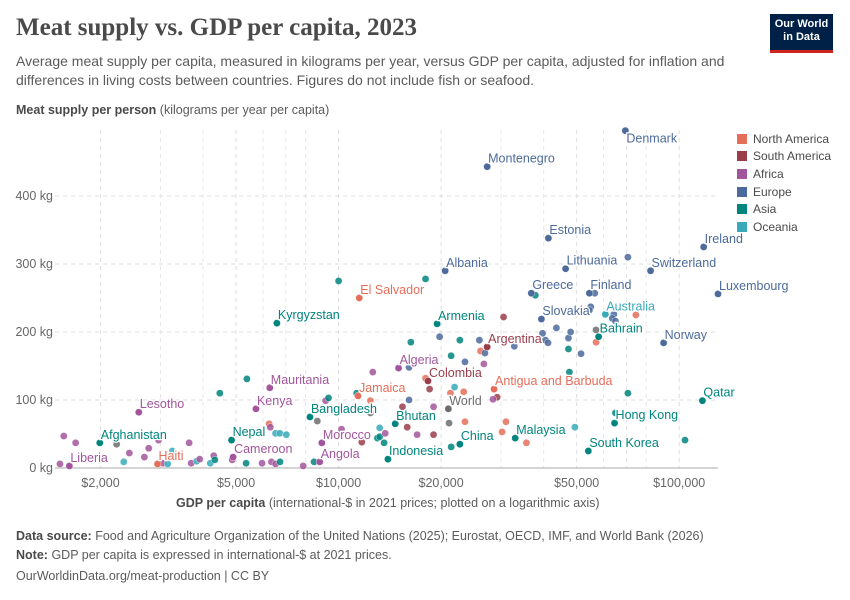 Image resolution: width=850 pixels, height=600 pixels. I want to click on legend-item: Europe, so click(784, 192).